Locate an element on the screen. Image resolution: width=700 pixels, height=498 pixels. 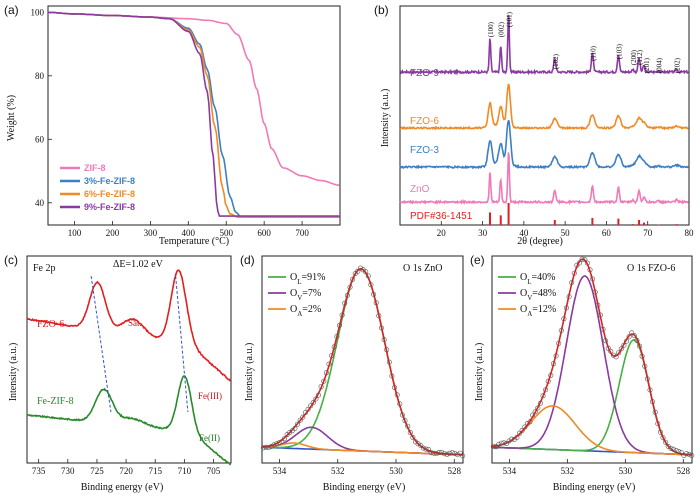
panel-e-legend: OL=40% OV=48% OA=12% is located at coordinates (527, 295).